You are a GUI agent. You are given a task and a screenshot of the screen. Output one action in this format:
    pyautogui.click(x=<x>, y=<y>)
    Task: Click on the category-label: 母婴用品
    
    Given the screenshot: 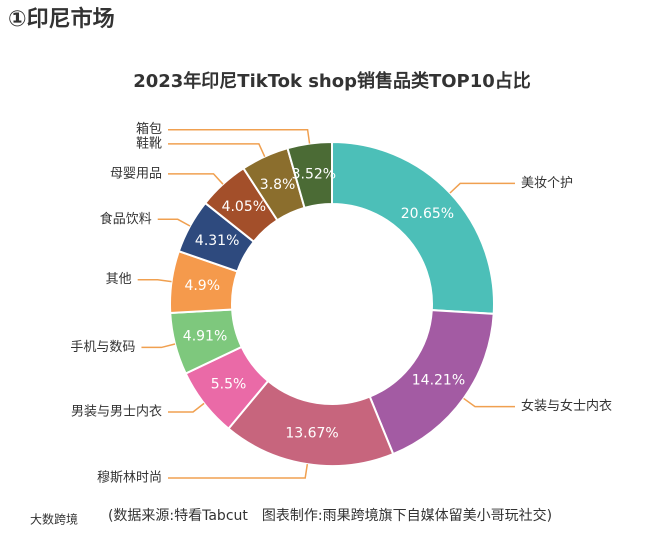 What is the action you would take?
    pyautogui.click(x=136, y=173)
    